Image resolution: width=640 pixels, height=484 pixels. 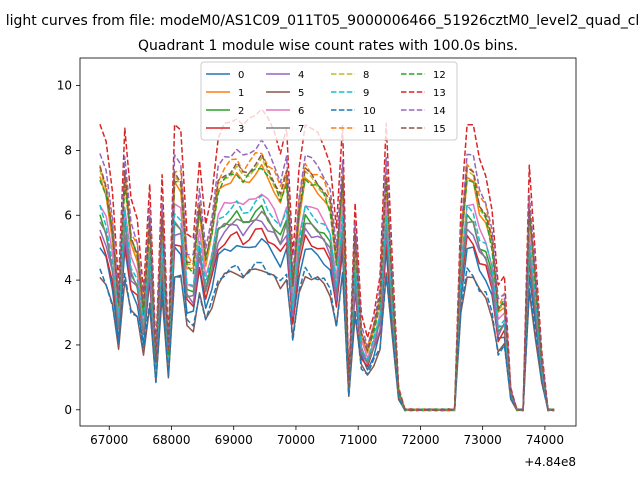 What do you see at coordinates (439, 111) in the screenshot?
I see `legend-label-14: 14` at bounding box center [439, 111].